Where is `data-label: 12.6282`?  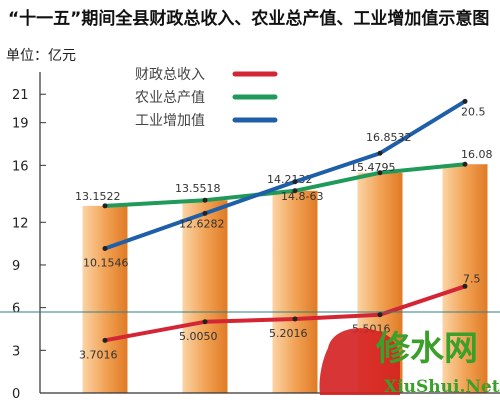
data-label: 12.6282 is located at coordinates (202, 223).